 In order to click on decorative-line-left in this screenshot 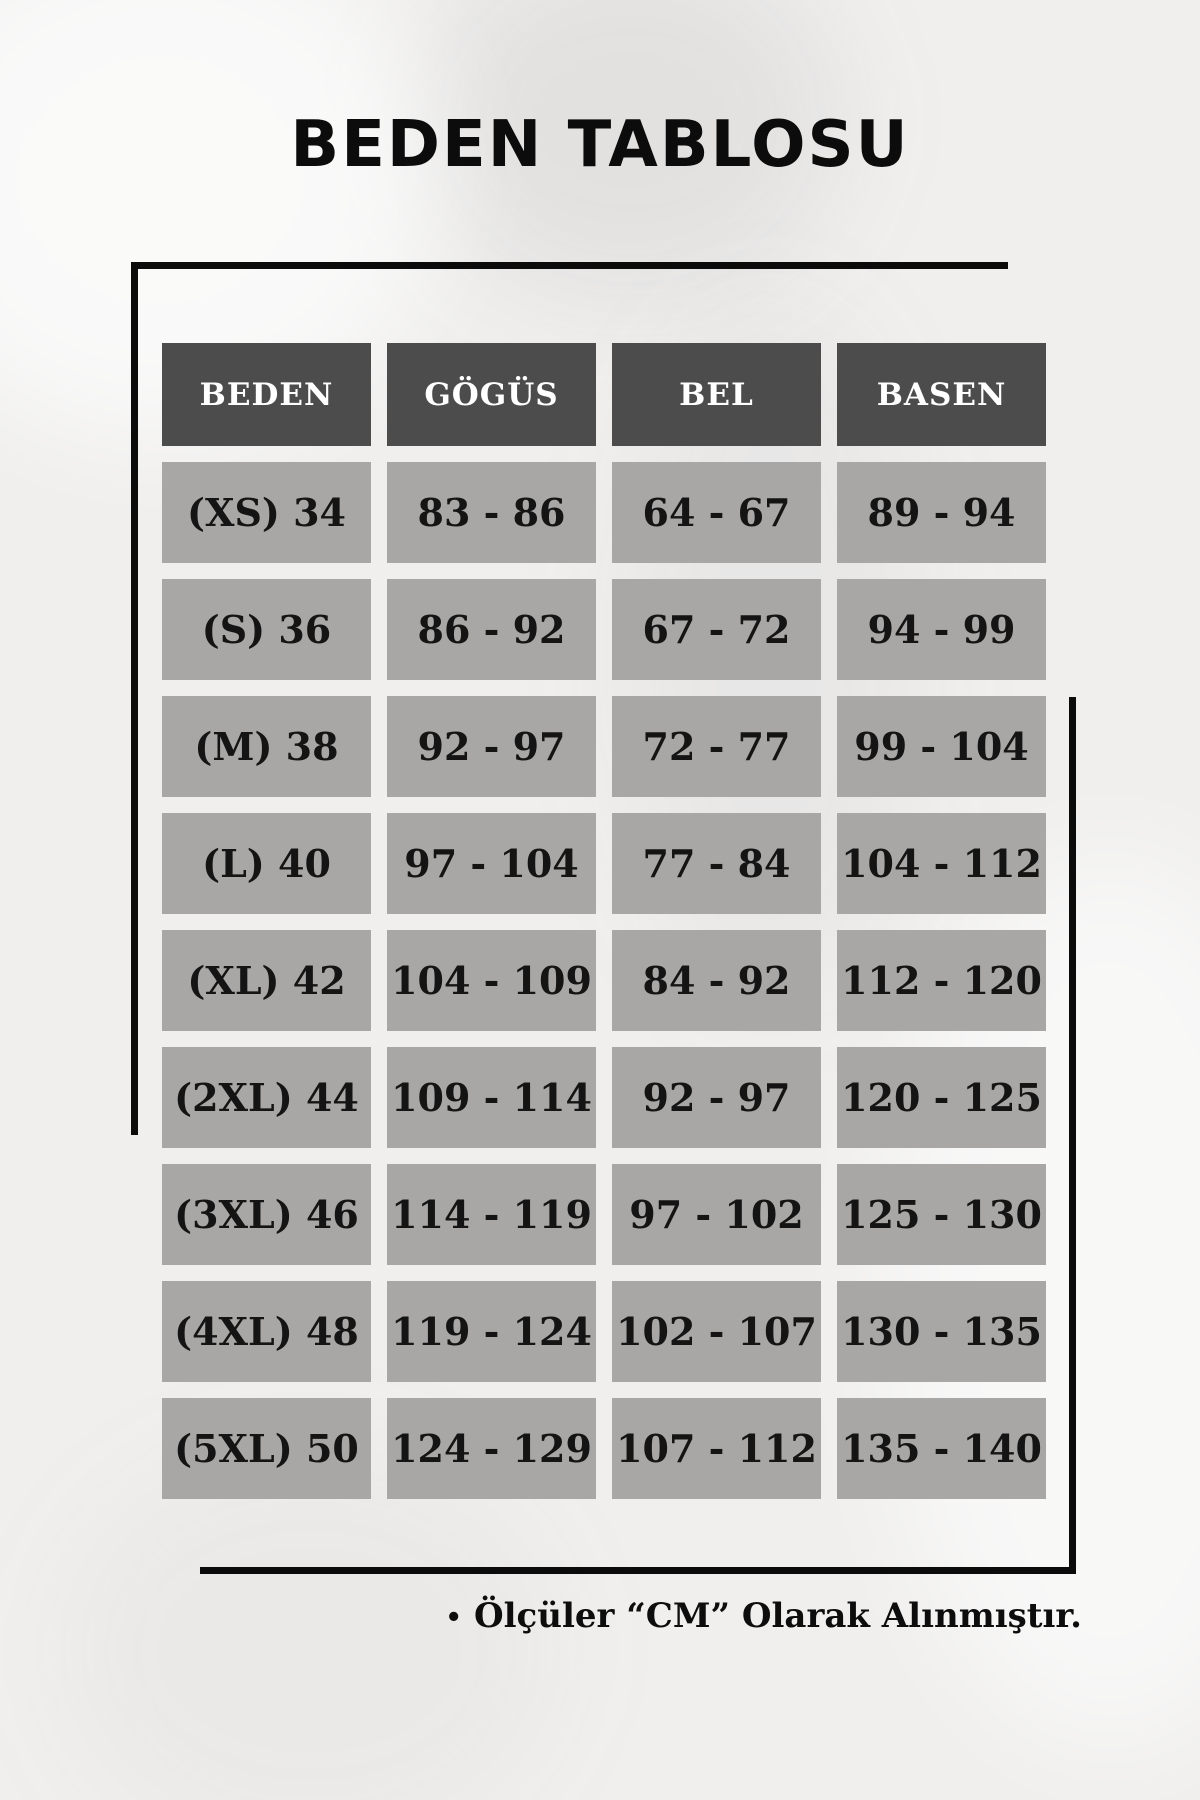, I will do `click(134, 698)`.